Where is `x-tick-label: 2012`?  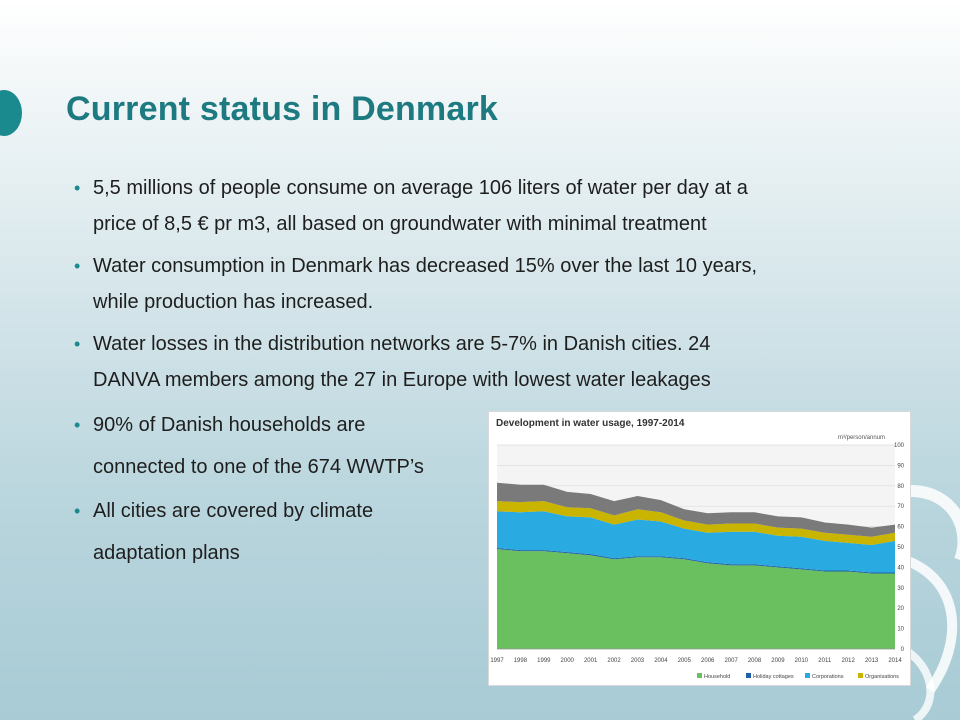
x-tick-label: 2012 is located at coordinates (848, 661).